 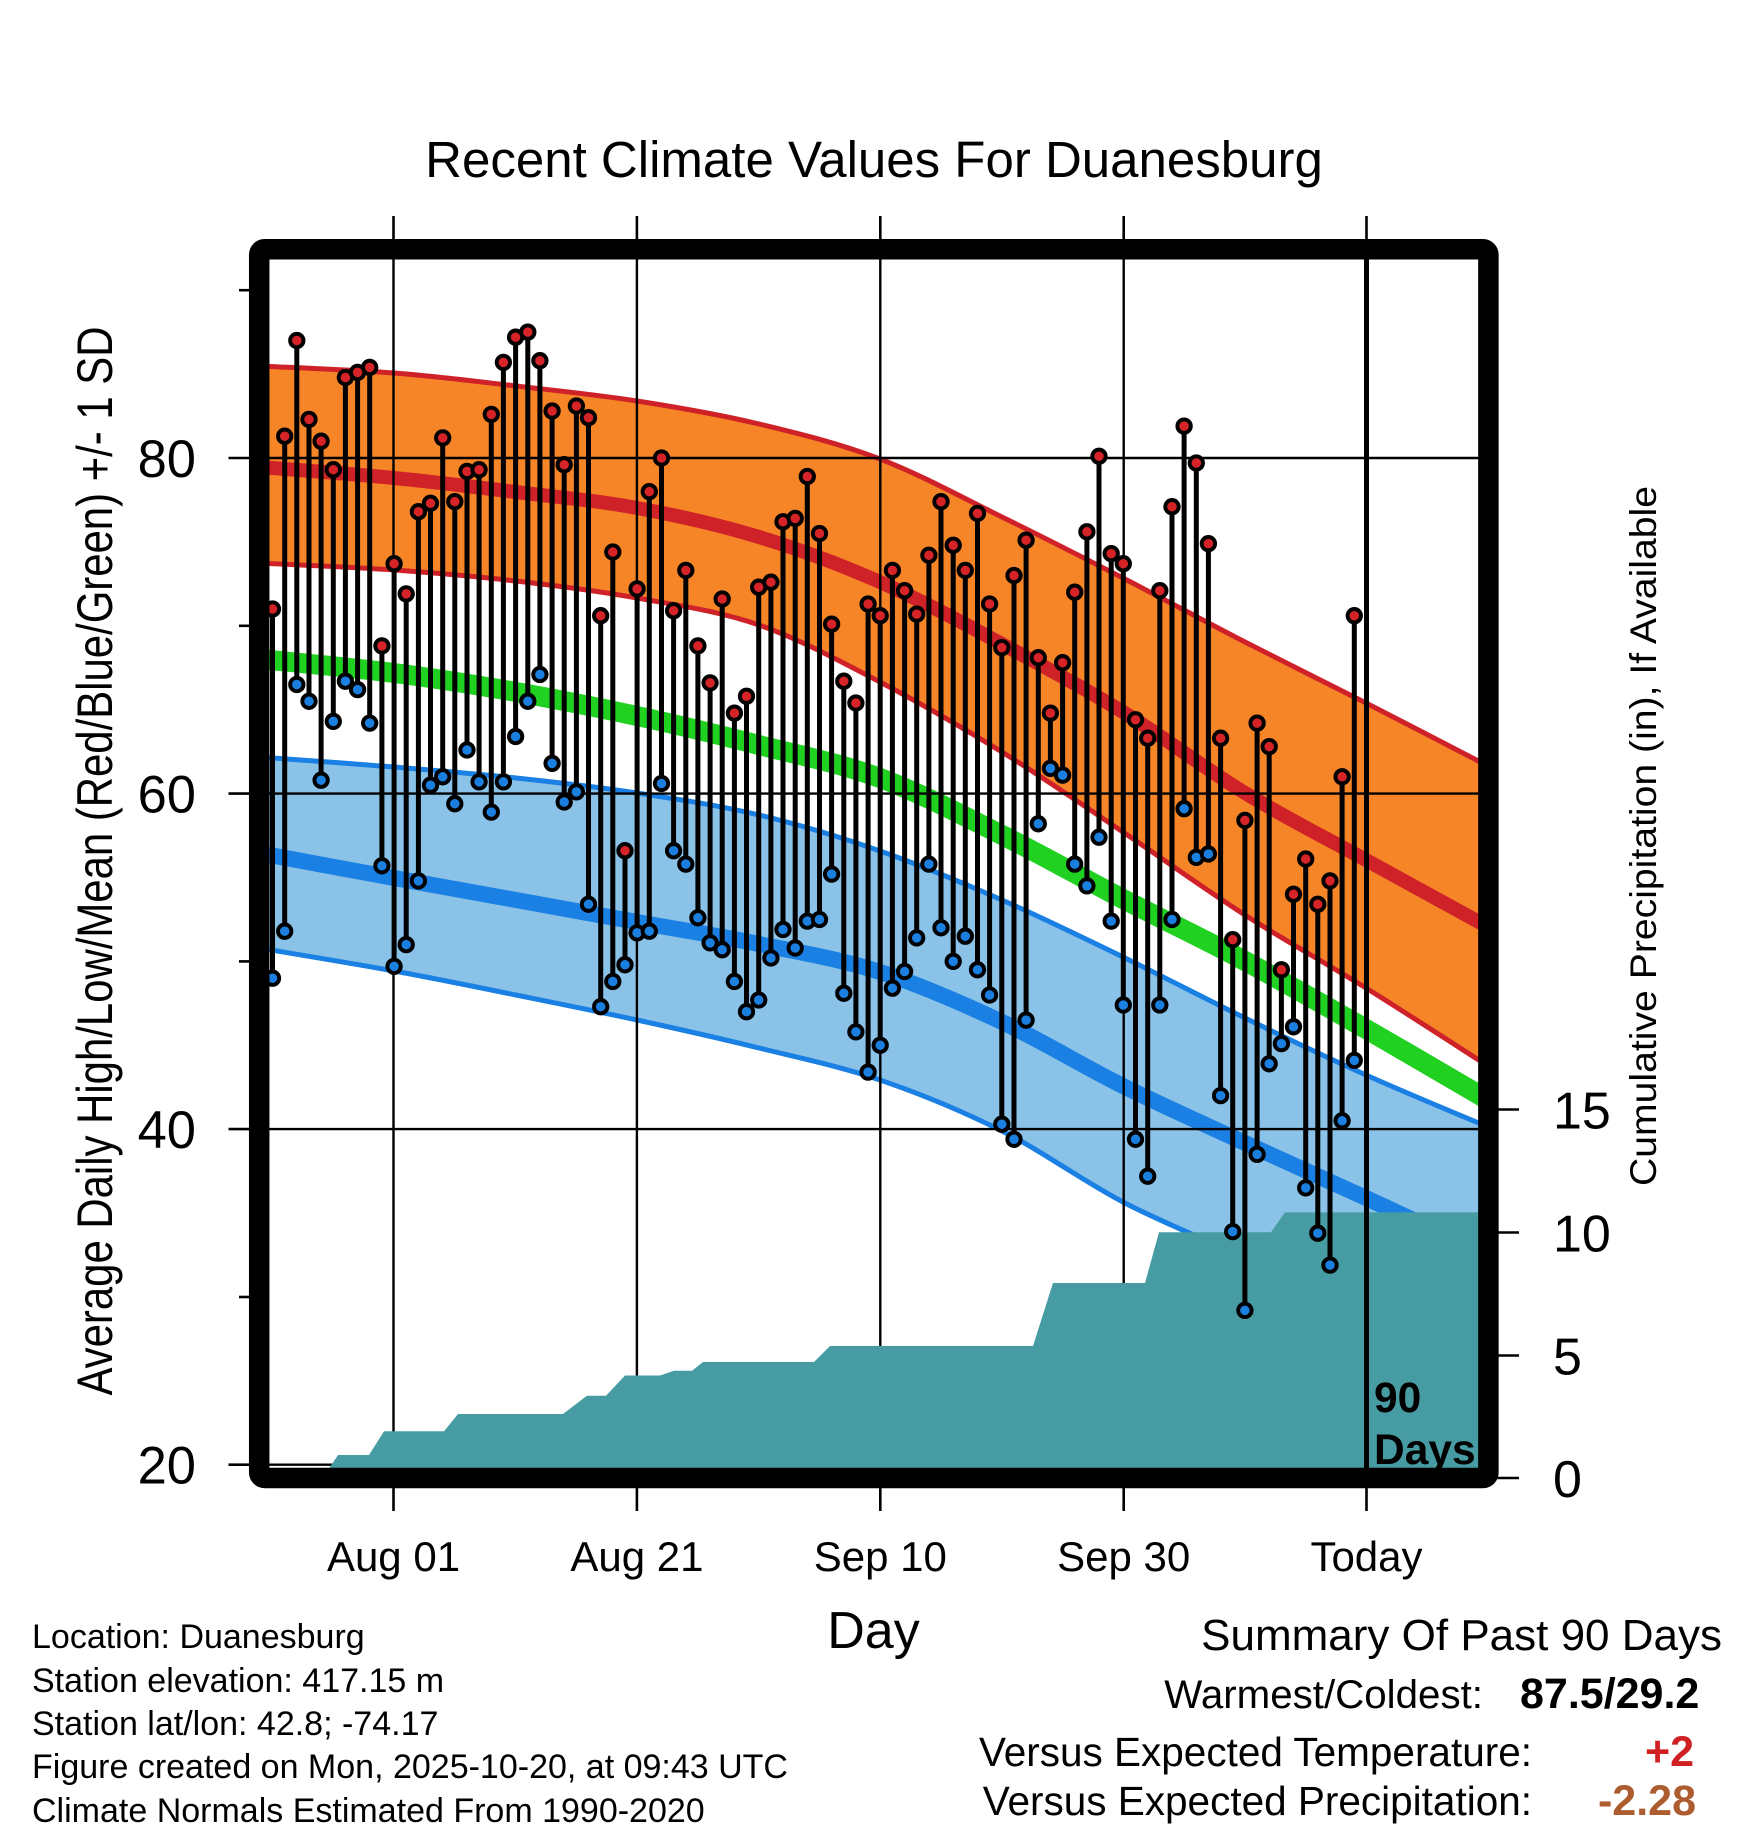 What do you see at coordinates (198, 1637) in the screenshot?
I see `svg-text: Location: Duanesburg` at bounding box center [198, 1637].